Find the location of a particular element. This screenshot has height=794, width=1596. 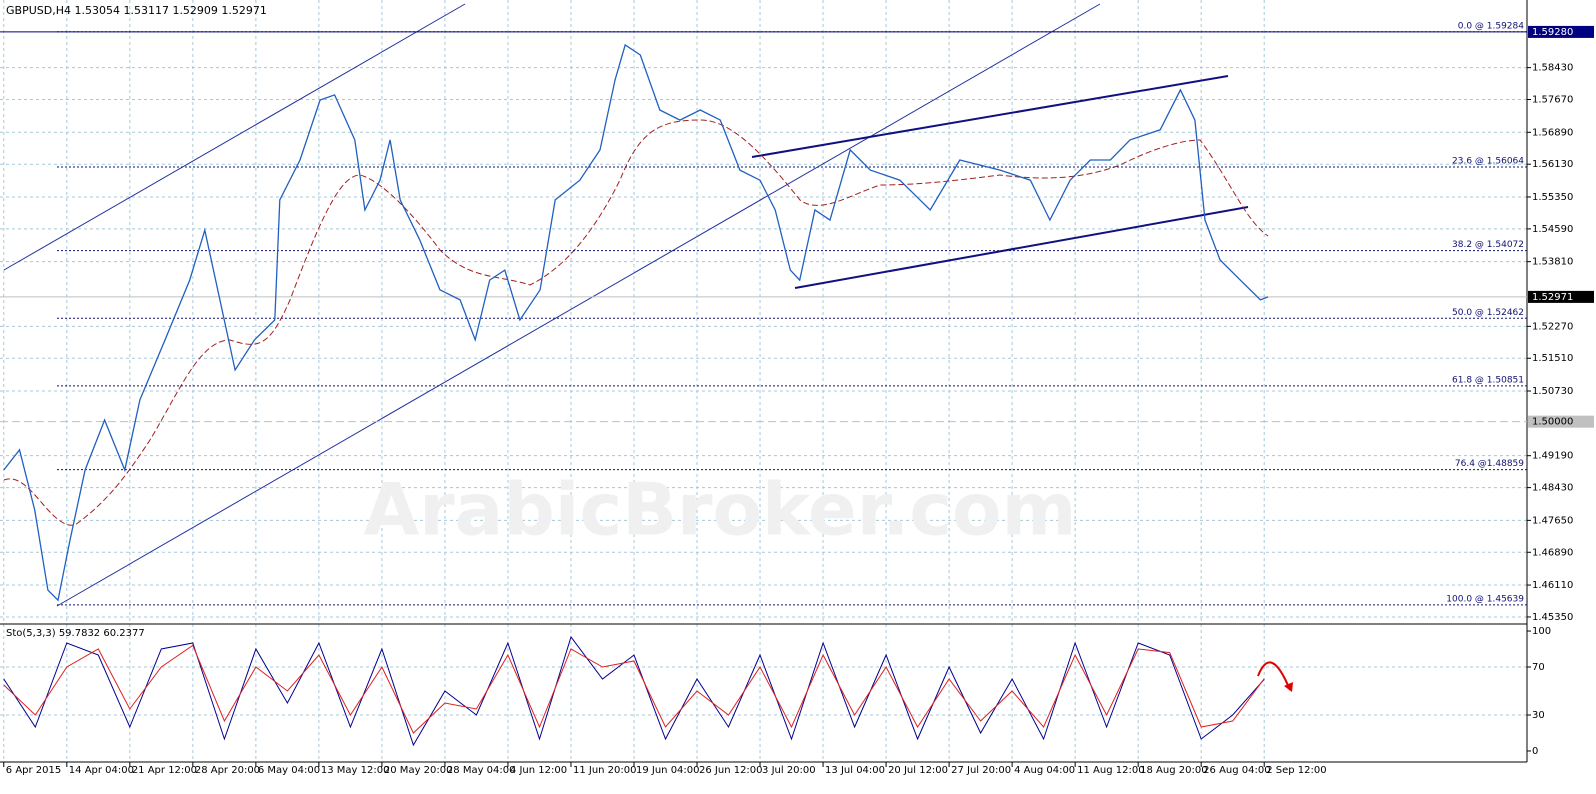

x-tick-label: 19 Jun 04:00 is located at coordinates (668, 770).